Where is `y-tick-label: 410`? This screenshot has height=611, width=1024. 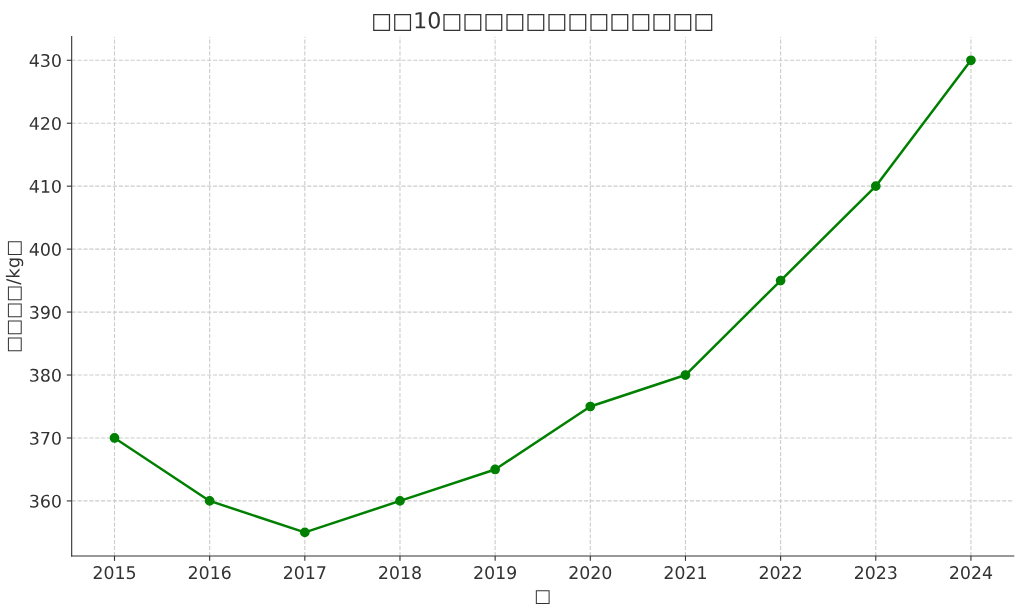
y-tick-label: 410 is located at coordinates (45, 186).